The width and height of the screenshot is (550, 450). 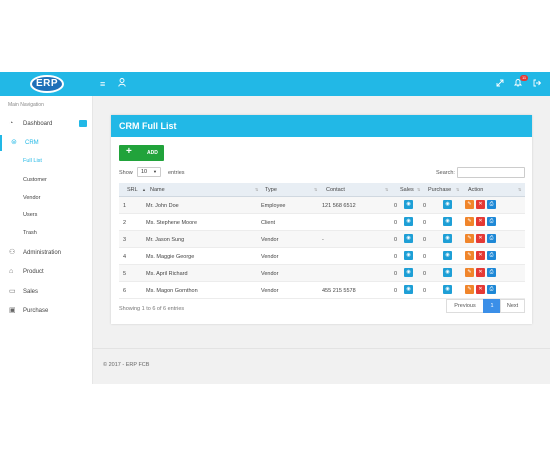 What do you see at coordinates (144, 189) in the screenshot?
I see `sort-asc-icon: ▲` at bounding box center [144, 189].